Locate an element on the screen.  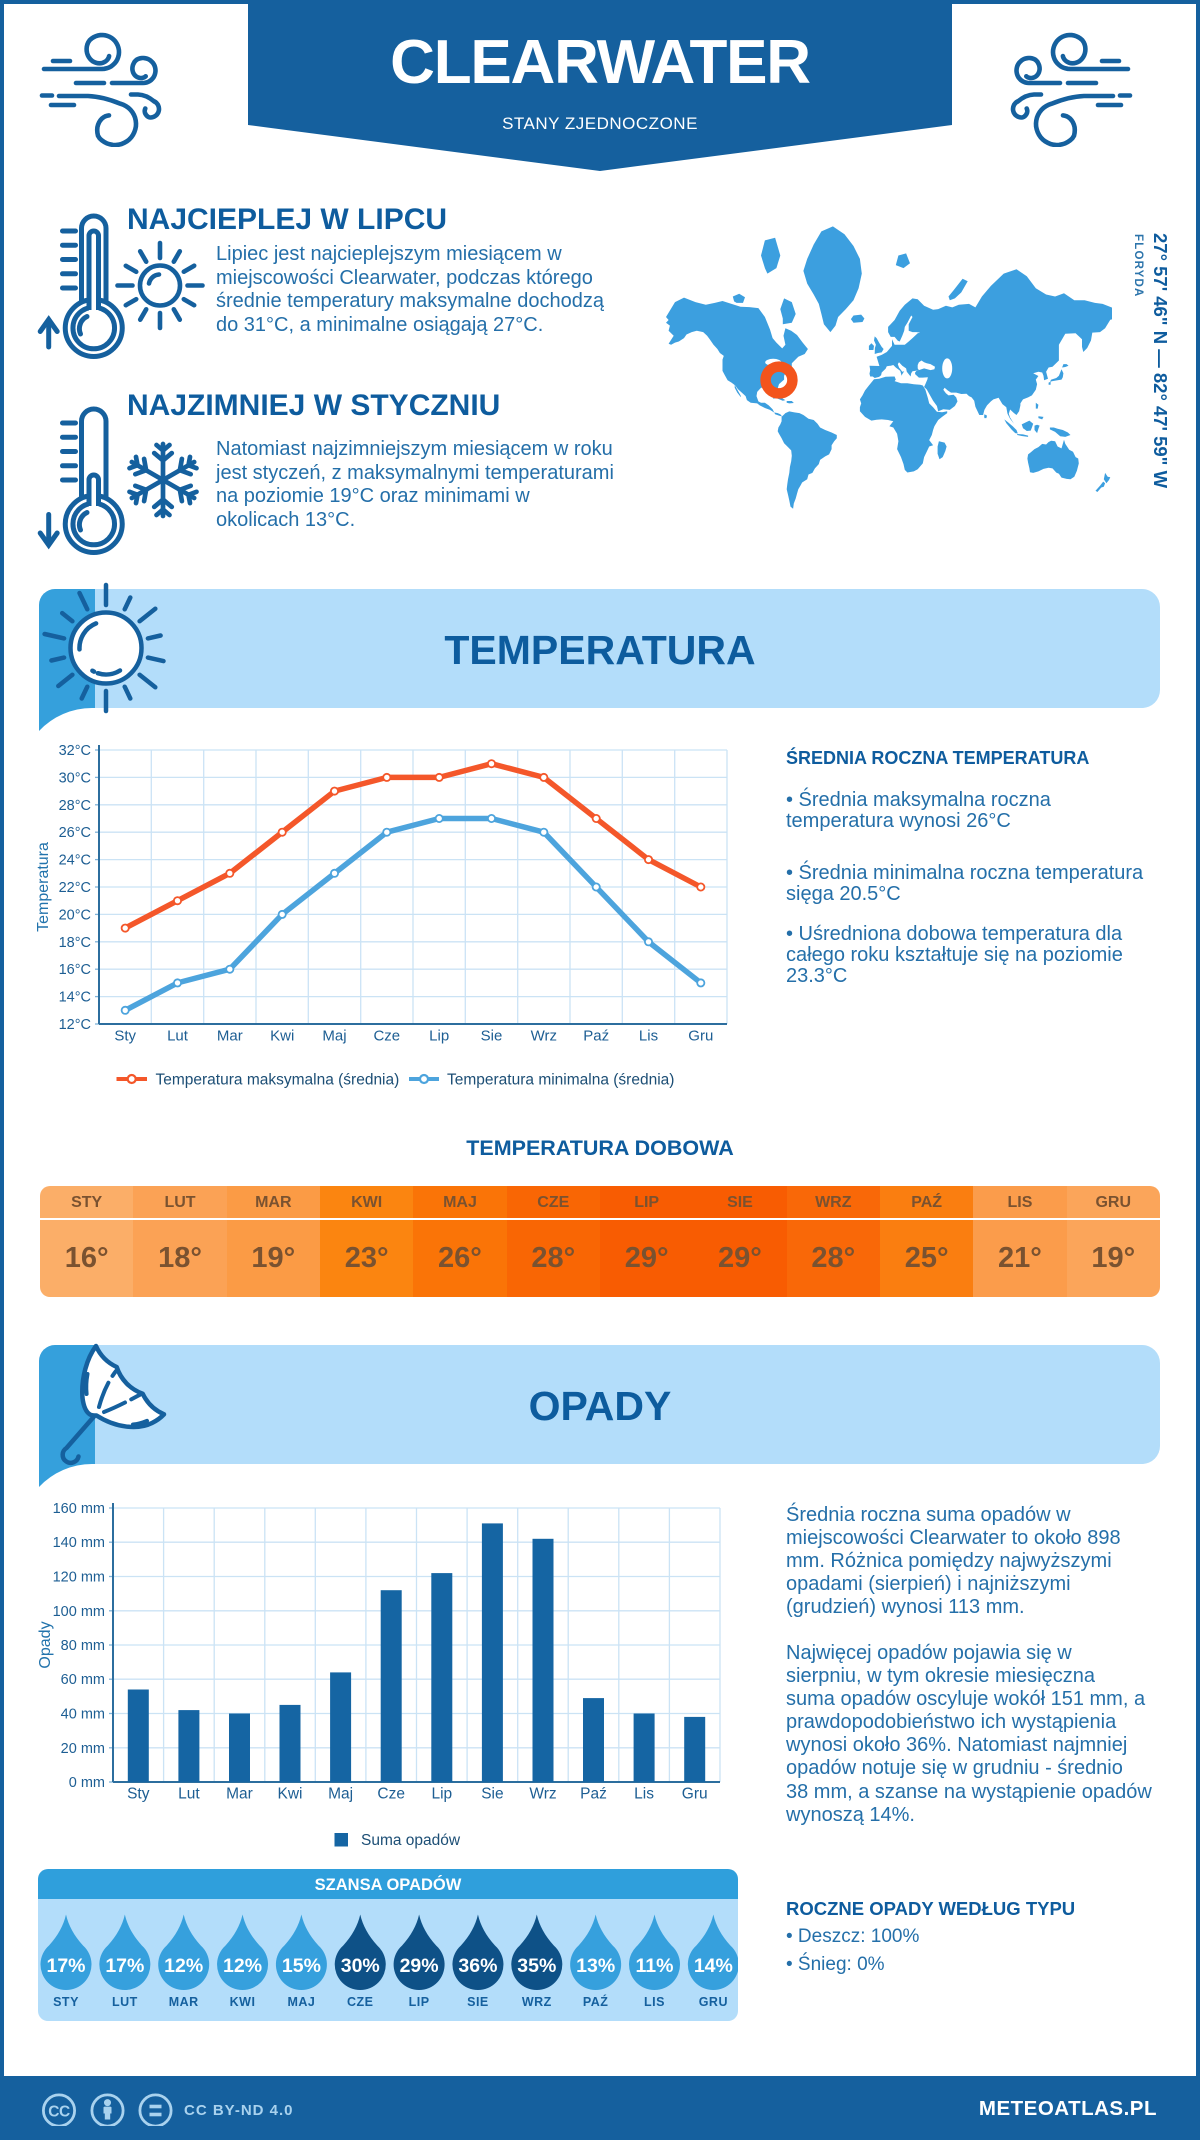
svg-text: 14% is located at coordinates (713, 1966).